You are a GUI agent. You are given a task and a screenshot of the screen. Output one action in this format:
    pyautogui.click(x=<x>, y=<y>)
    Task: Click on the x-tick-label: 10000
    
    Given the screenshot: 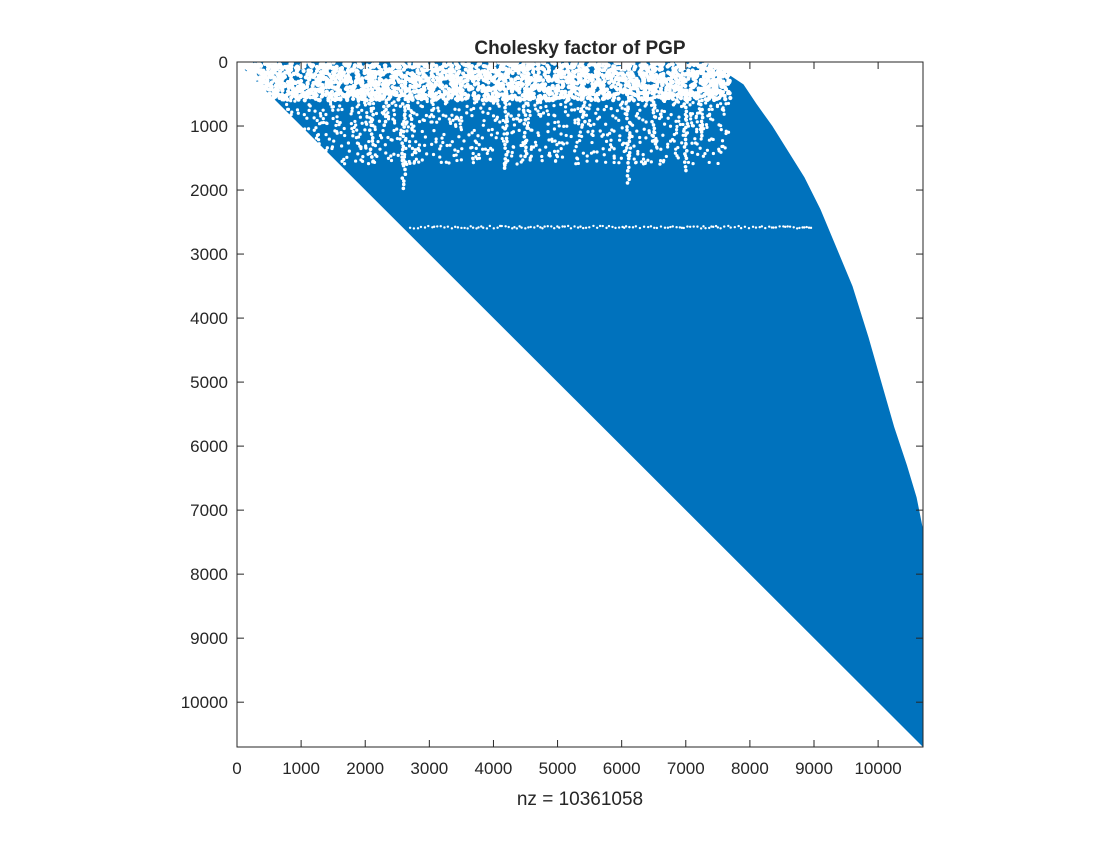 What is the action you would take?
    pyautogui.click(x=877, y=768)
    